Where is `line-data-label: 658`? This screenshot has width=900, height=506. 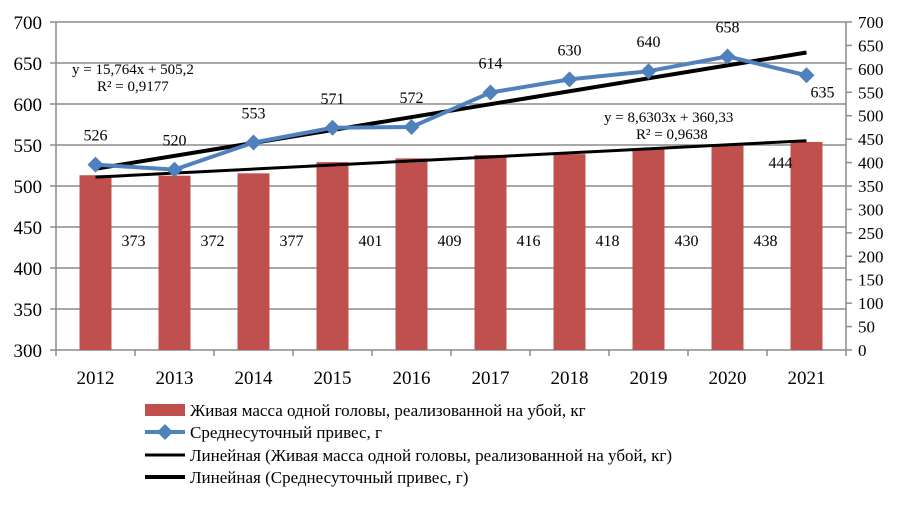 line-data-label: 658 is located at coordinates (728, 27).